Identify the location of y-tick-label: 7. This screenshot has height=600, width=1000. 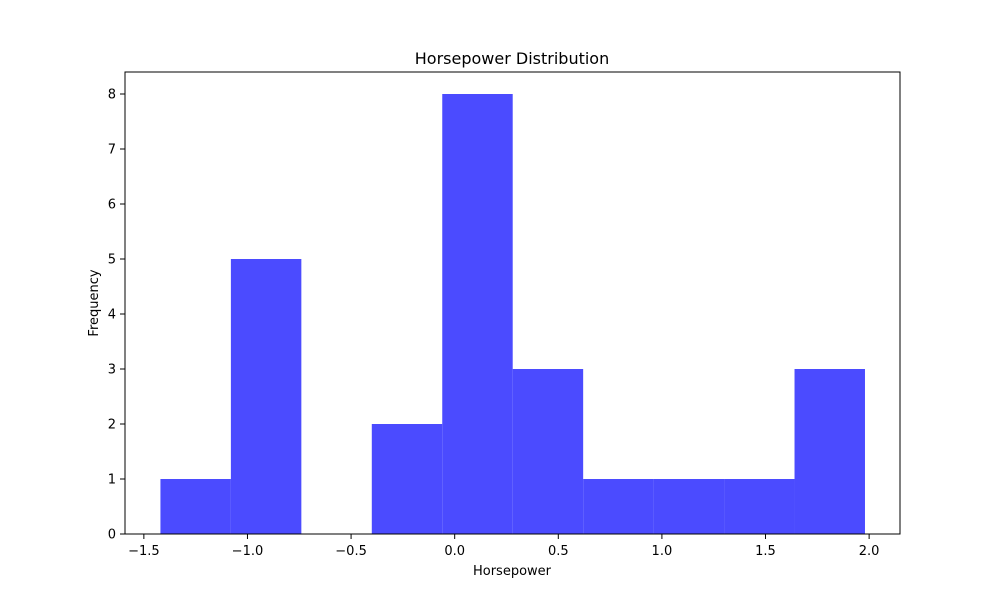
(112, 150).